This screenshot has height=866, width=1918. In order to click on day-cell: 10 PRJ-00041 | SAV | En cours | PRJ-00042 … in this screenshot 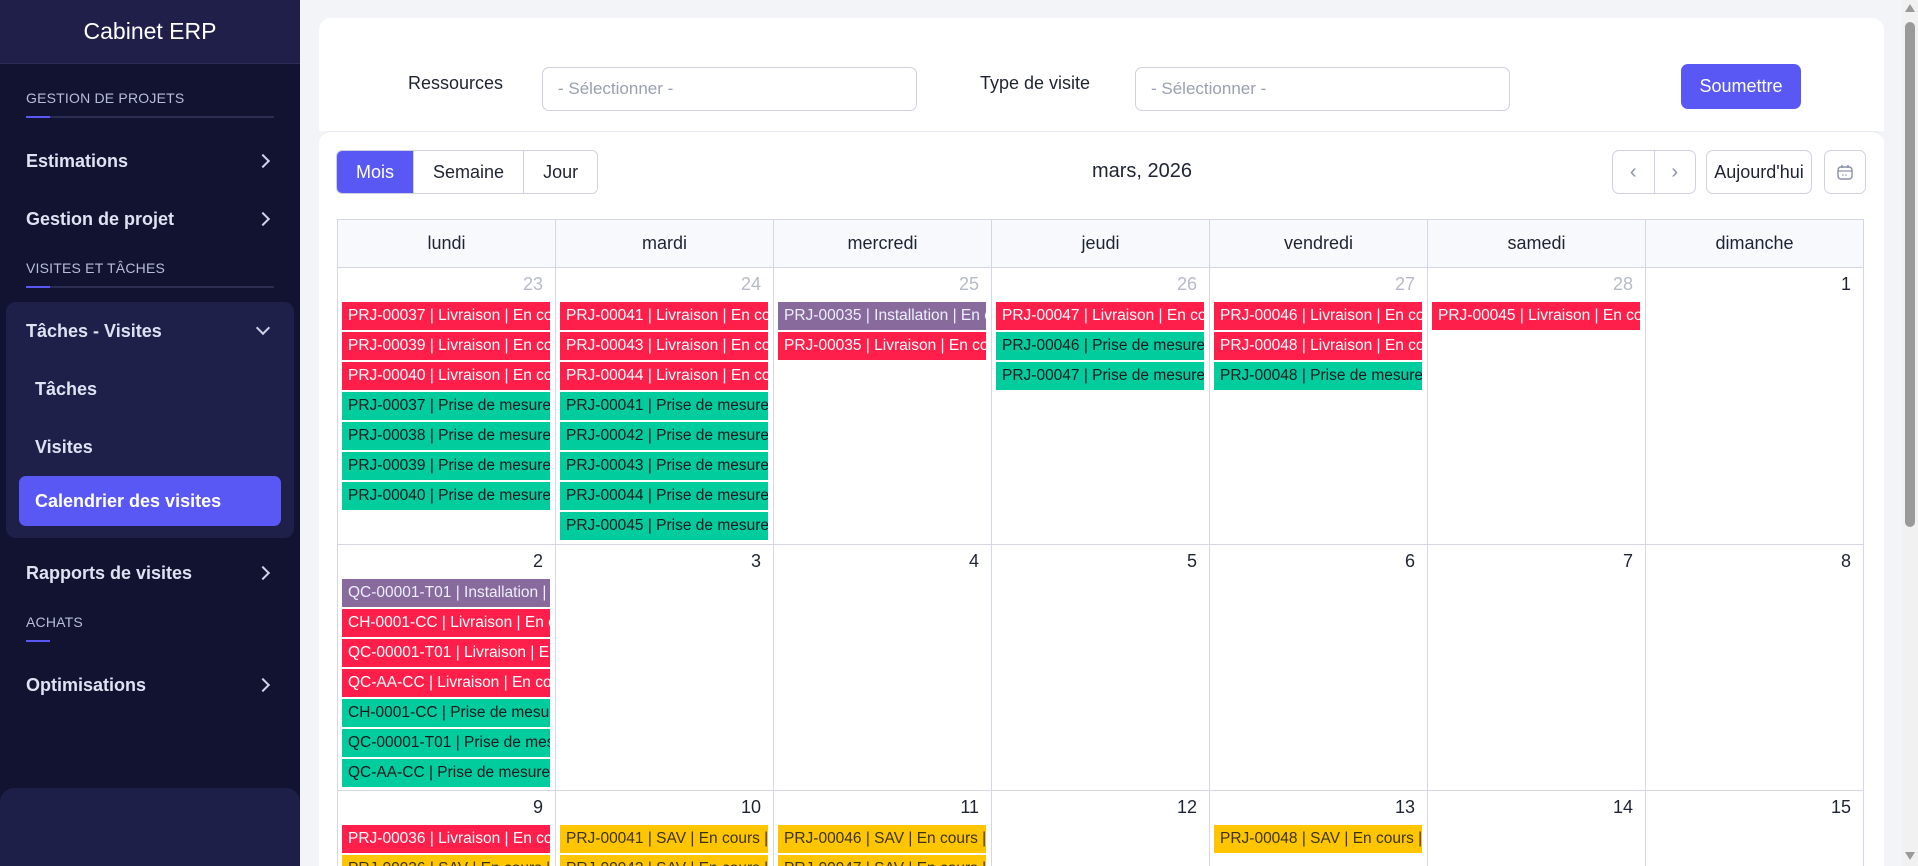, I will do `click(665, 828)`.